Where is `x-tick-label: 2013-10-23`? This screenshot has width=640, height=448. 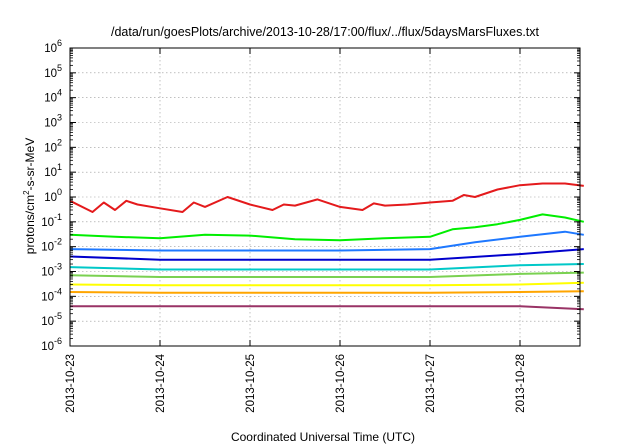 x-tick-label: 2013-10-23 is located at coordinates (71, 383).